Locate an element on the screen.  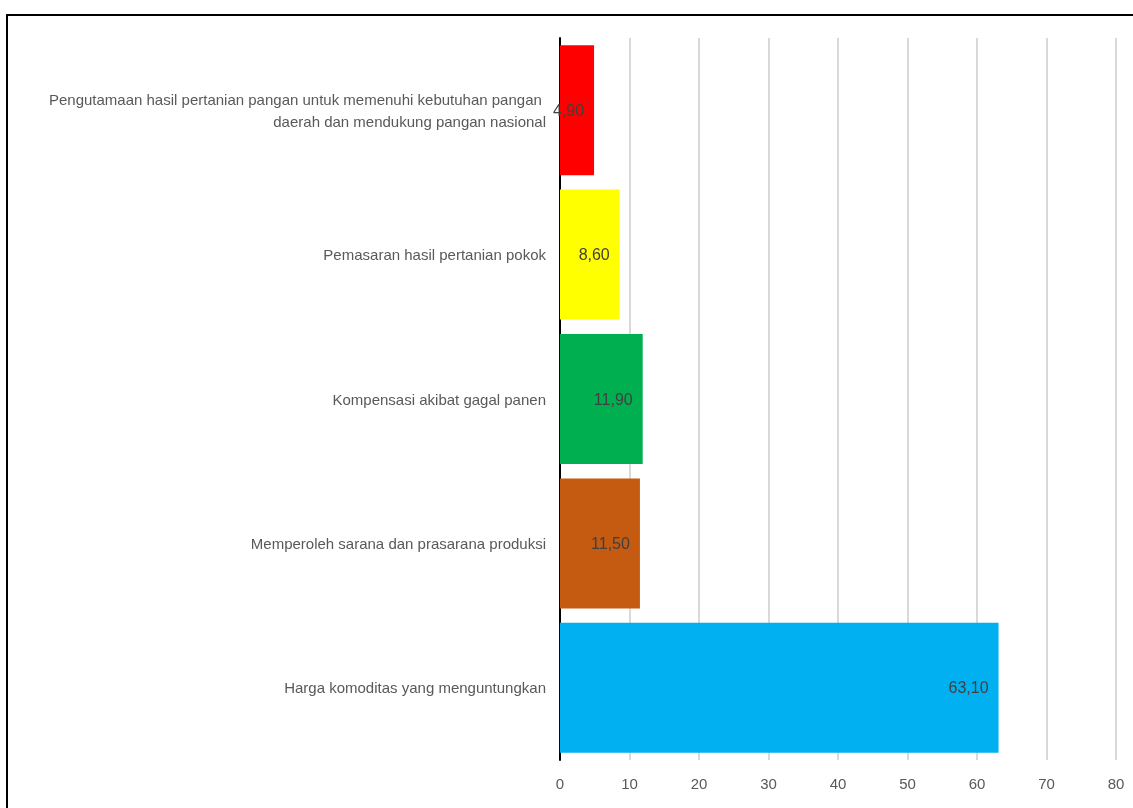
data-label: 63,10 is located at coordinates (968, 688).